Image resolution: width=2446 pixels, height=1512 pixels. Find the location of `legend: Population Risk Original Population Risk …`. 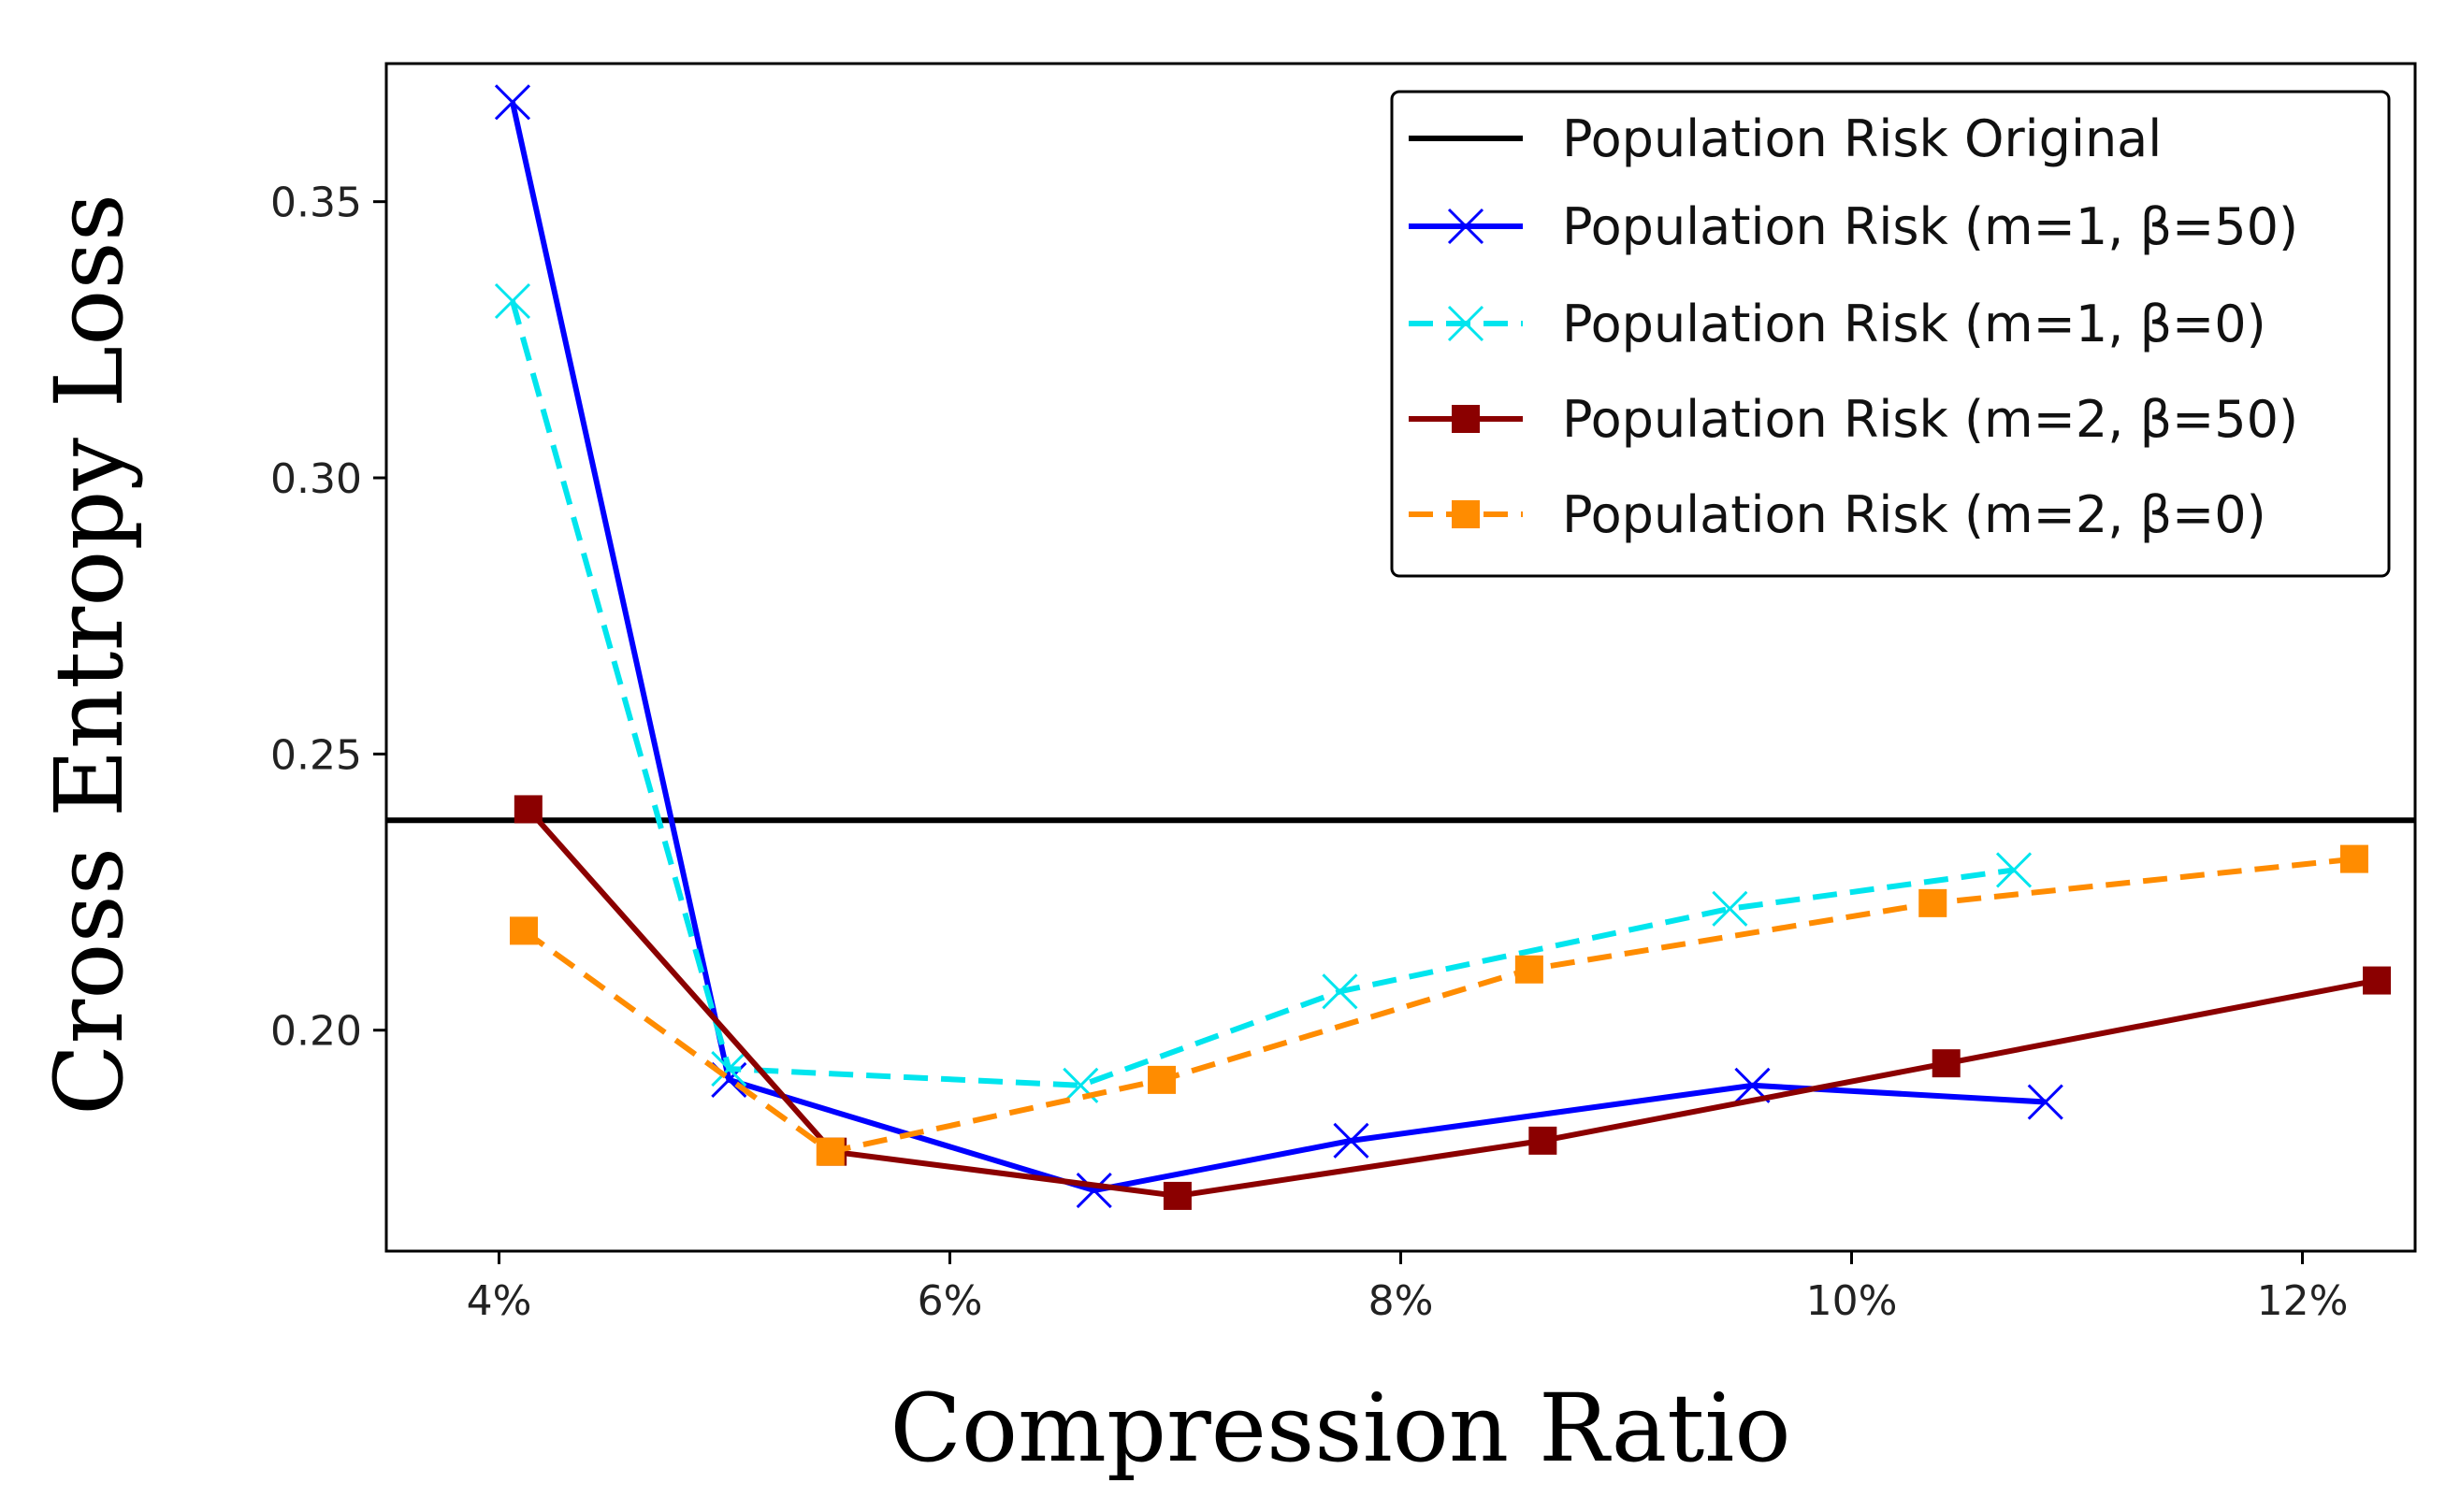

legend: Population Risk Original Population Risk … is located at coordinates (1890, 334).